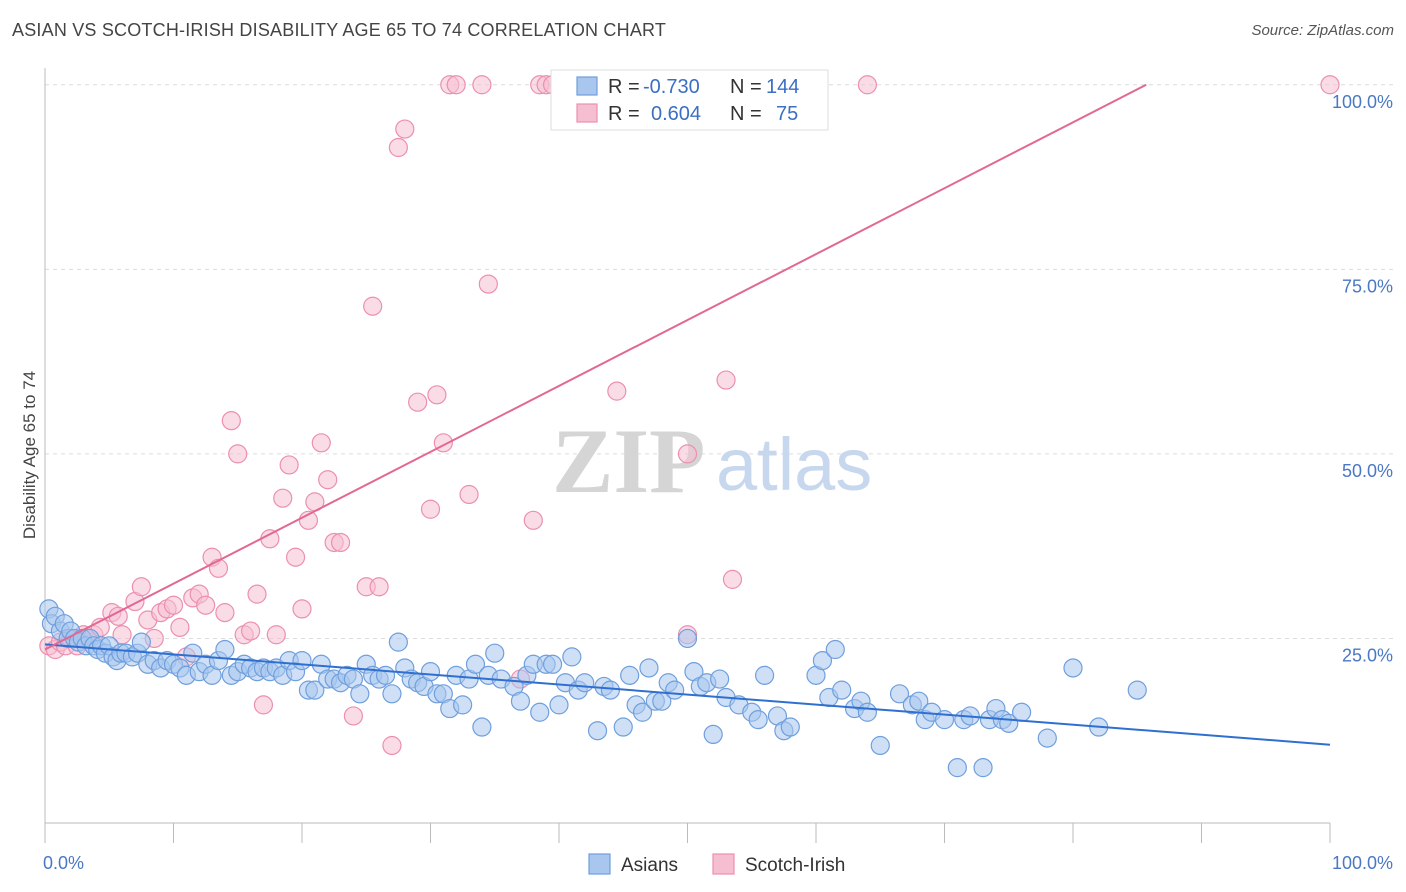 The width and height of the screenshot is (1406, 892). I want to click on y-tick-label-1: 50.0%, so click(1367, 471).